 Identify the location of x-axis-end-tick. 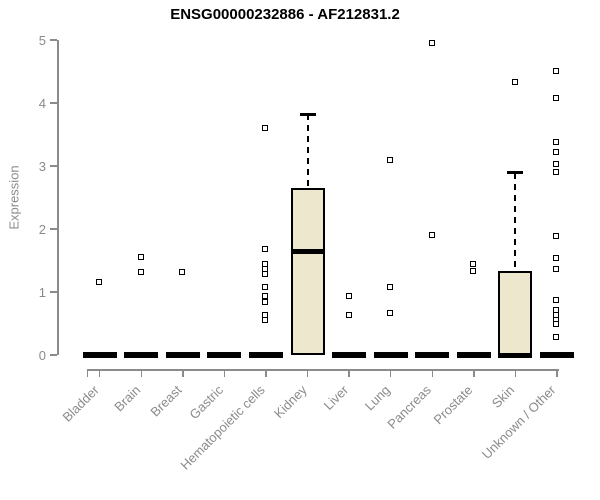
(87, 373).